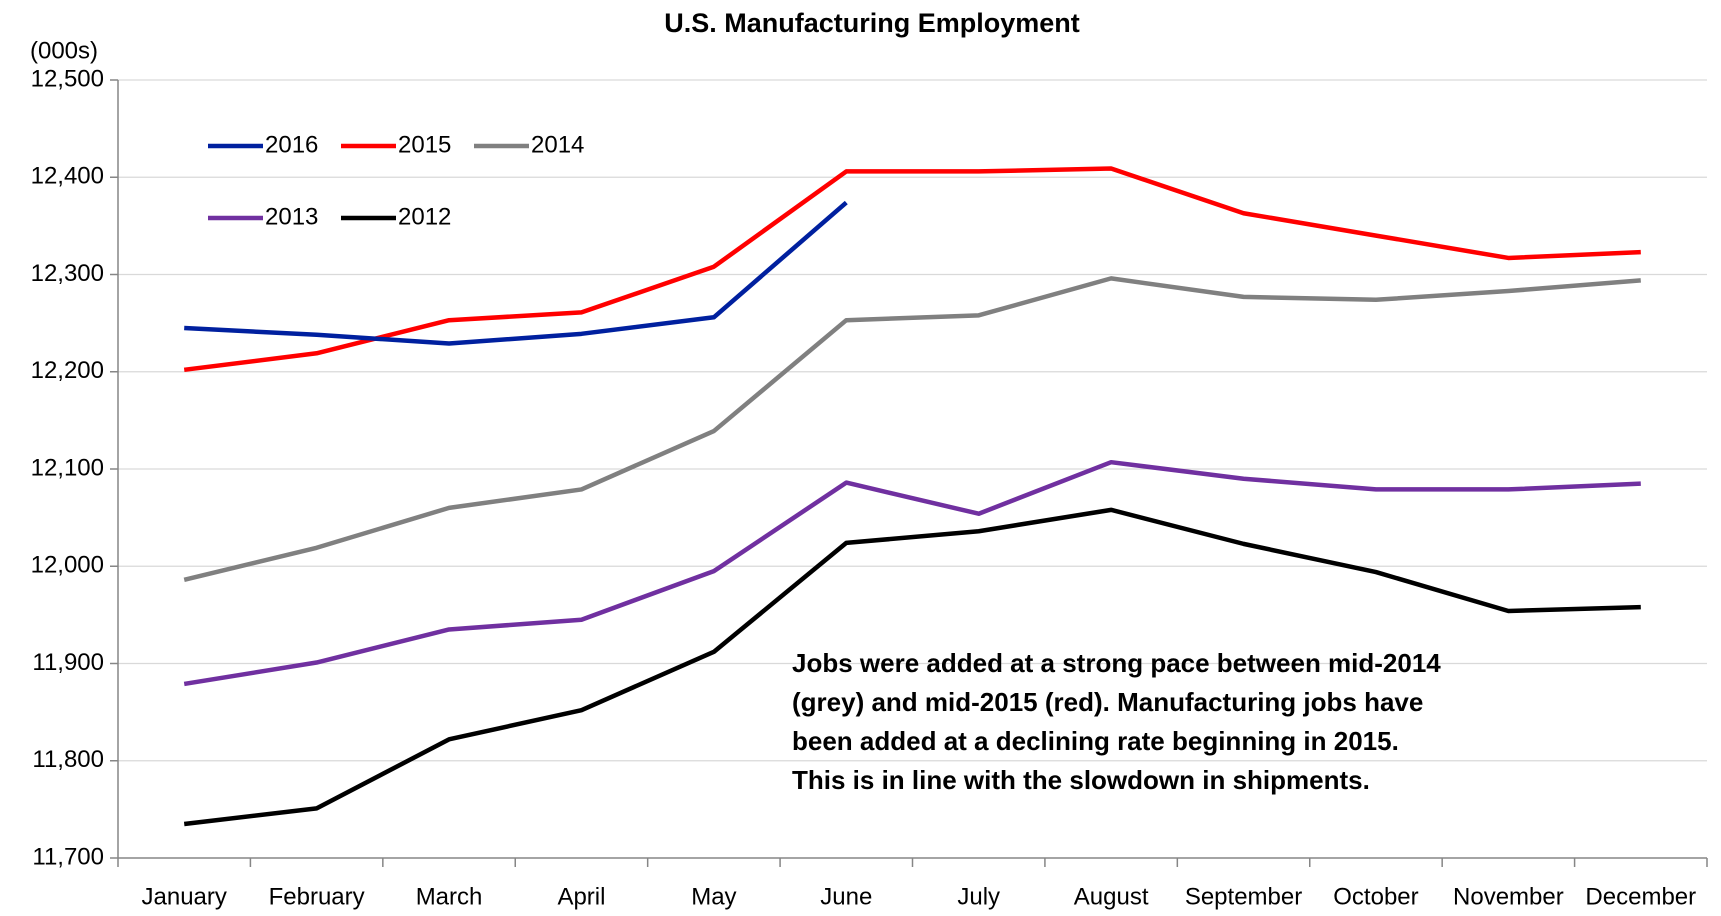 The height and width of the screenshot is (916, 1721). Describe the element at coordinates (1508, 896) in the screenshot. I see `x-tick-label: November` at that location.